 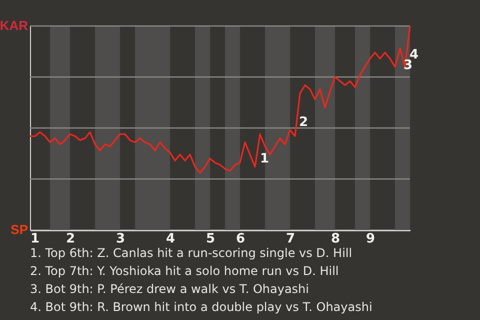 I want to click on annotation: 3, so click(x=408, y=65).